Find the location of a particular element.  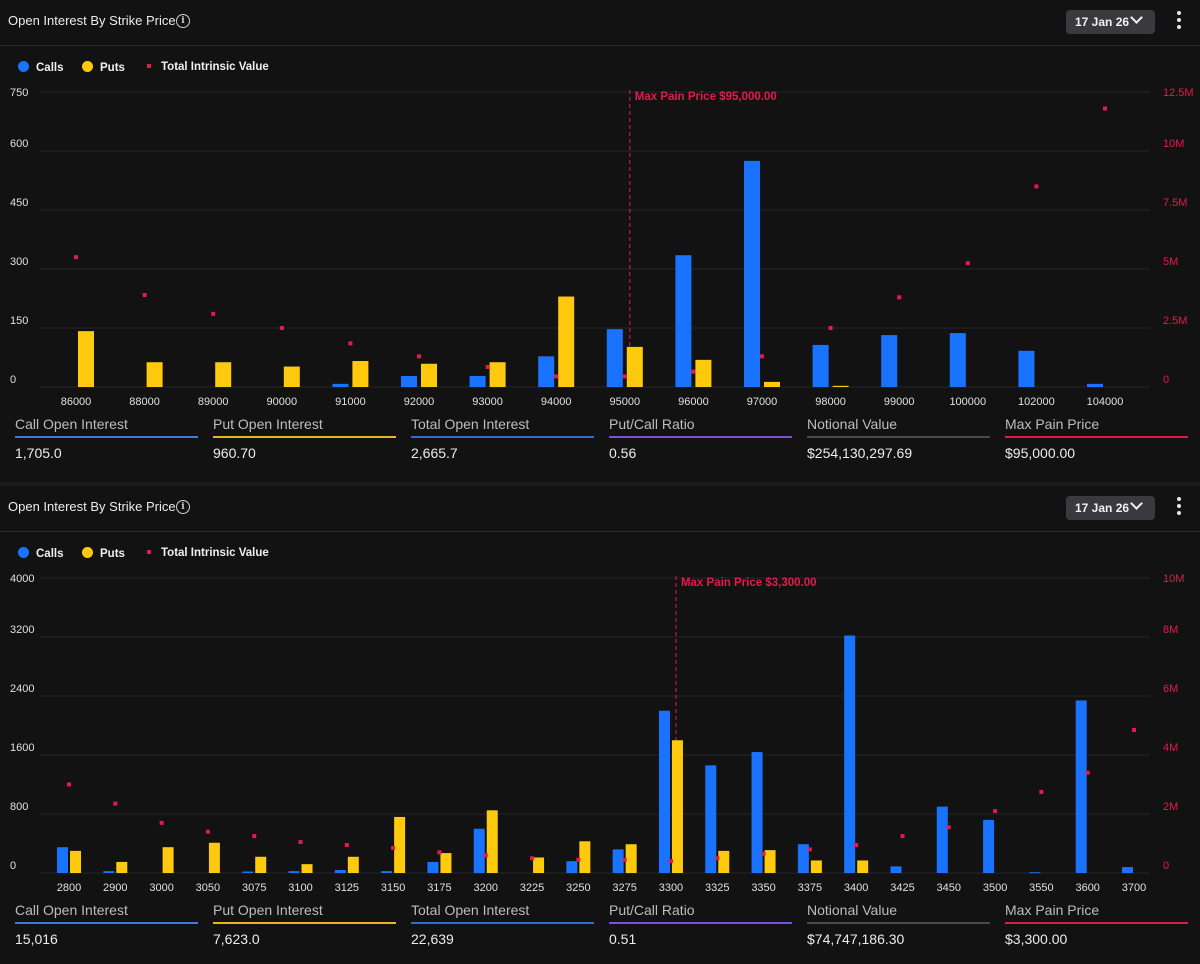

expiry-date-select: 17 Jan 26 is located at coordinates (1110, 22).